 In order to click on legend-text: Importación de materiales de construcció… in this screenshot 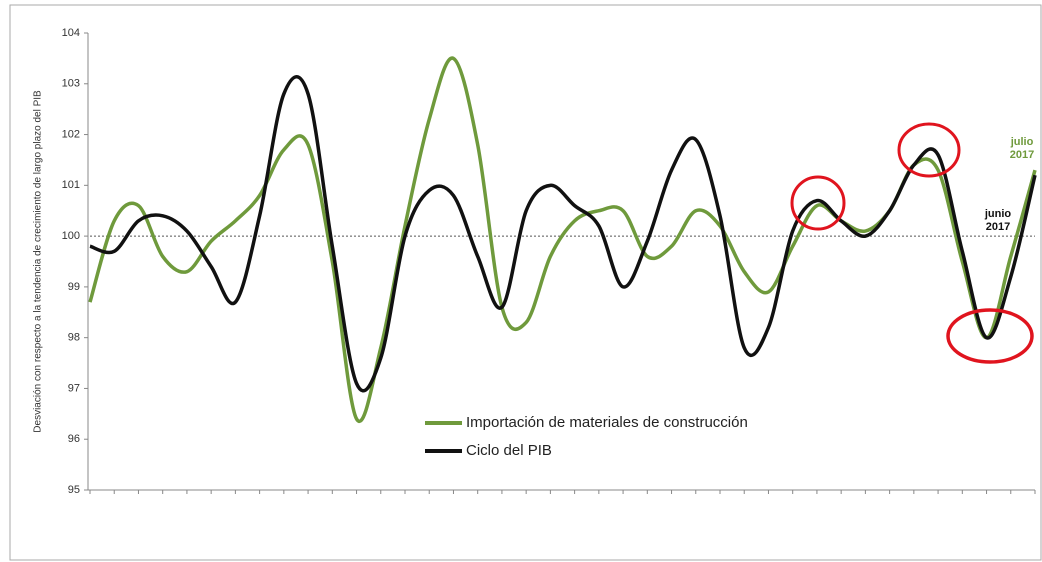, I will do `click(607, 422)`.